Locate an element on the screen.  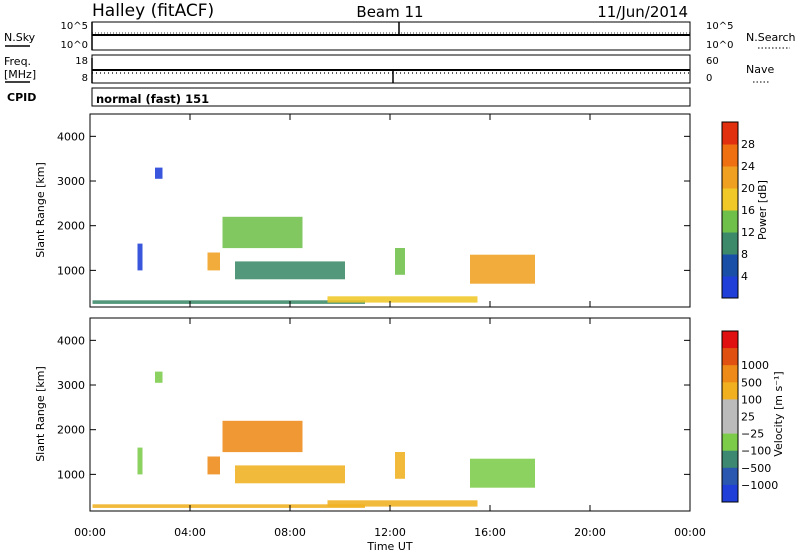
power-ylabel: Slant Range [km] is located at coordinates (40, 210).